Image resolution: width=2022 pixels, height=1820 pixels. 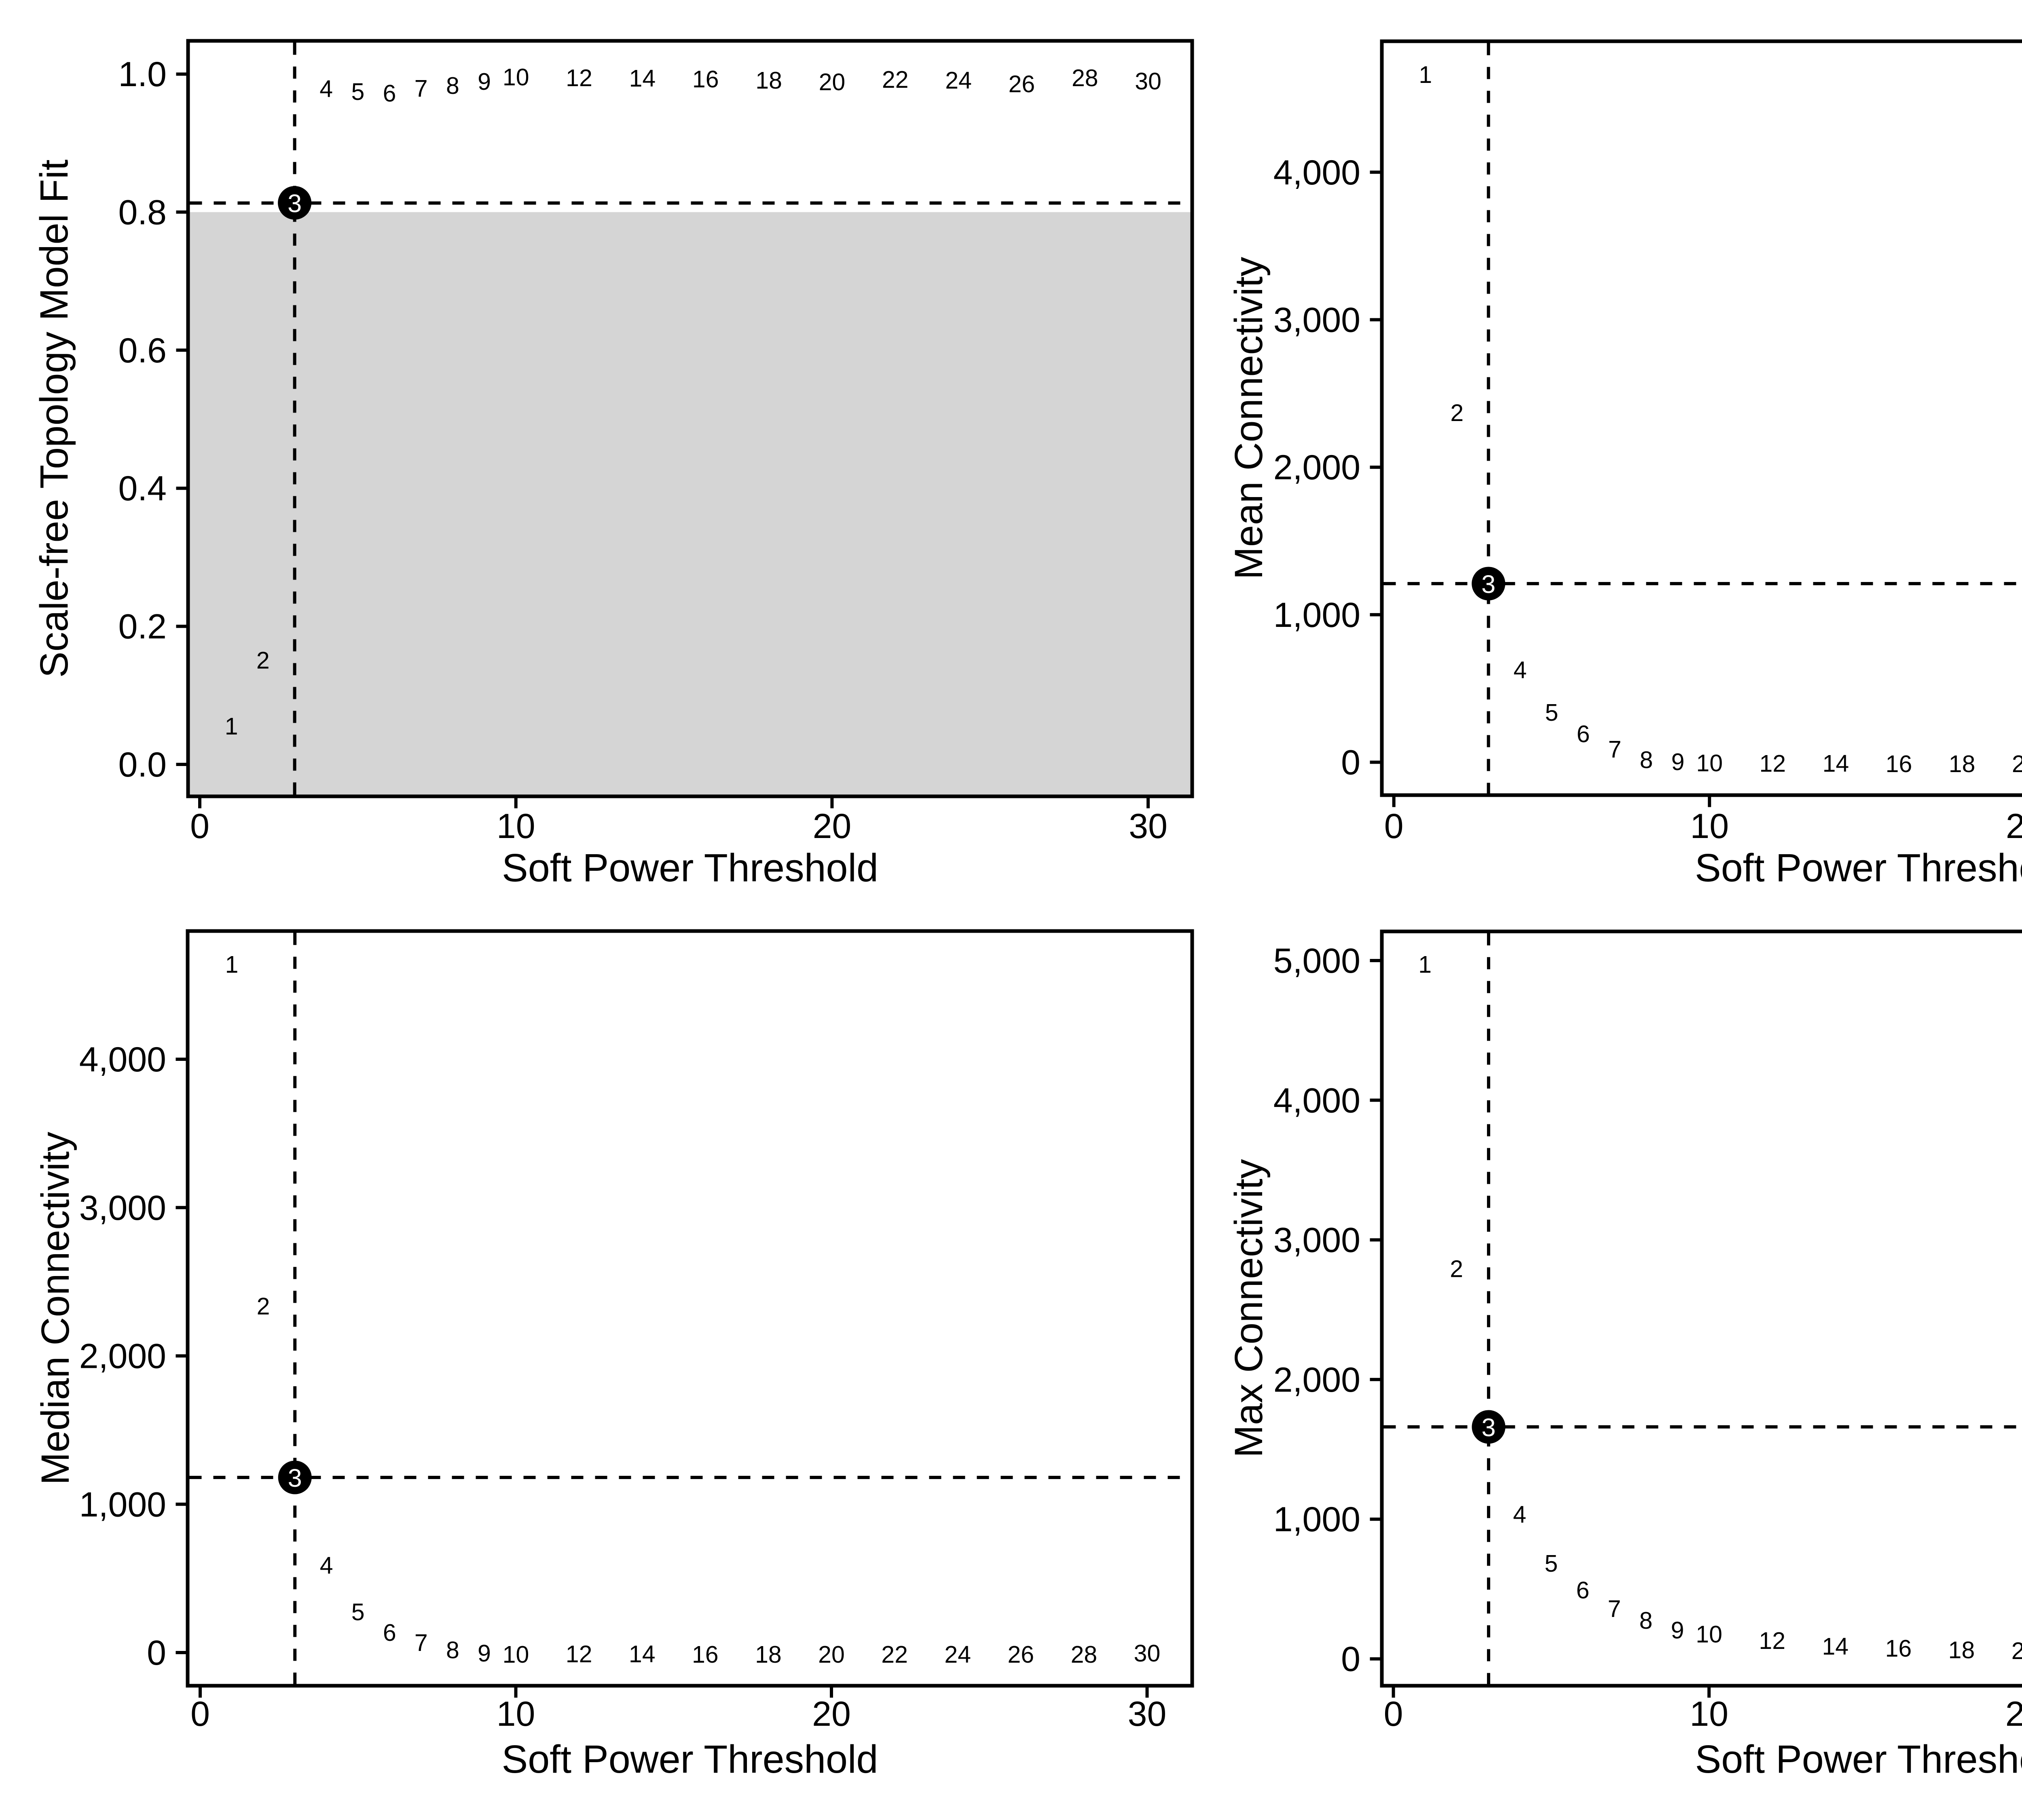 I want to click on svg-text: 24, so click(x=958, y=80).